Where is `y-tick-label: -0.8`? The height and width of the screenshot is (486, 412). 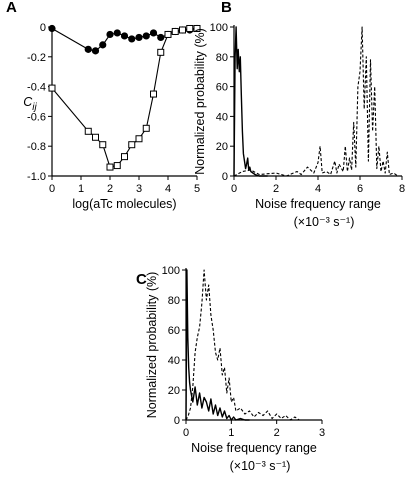
y-tick-label: -0.8 is located at coordinates (36, 147).